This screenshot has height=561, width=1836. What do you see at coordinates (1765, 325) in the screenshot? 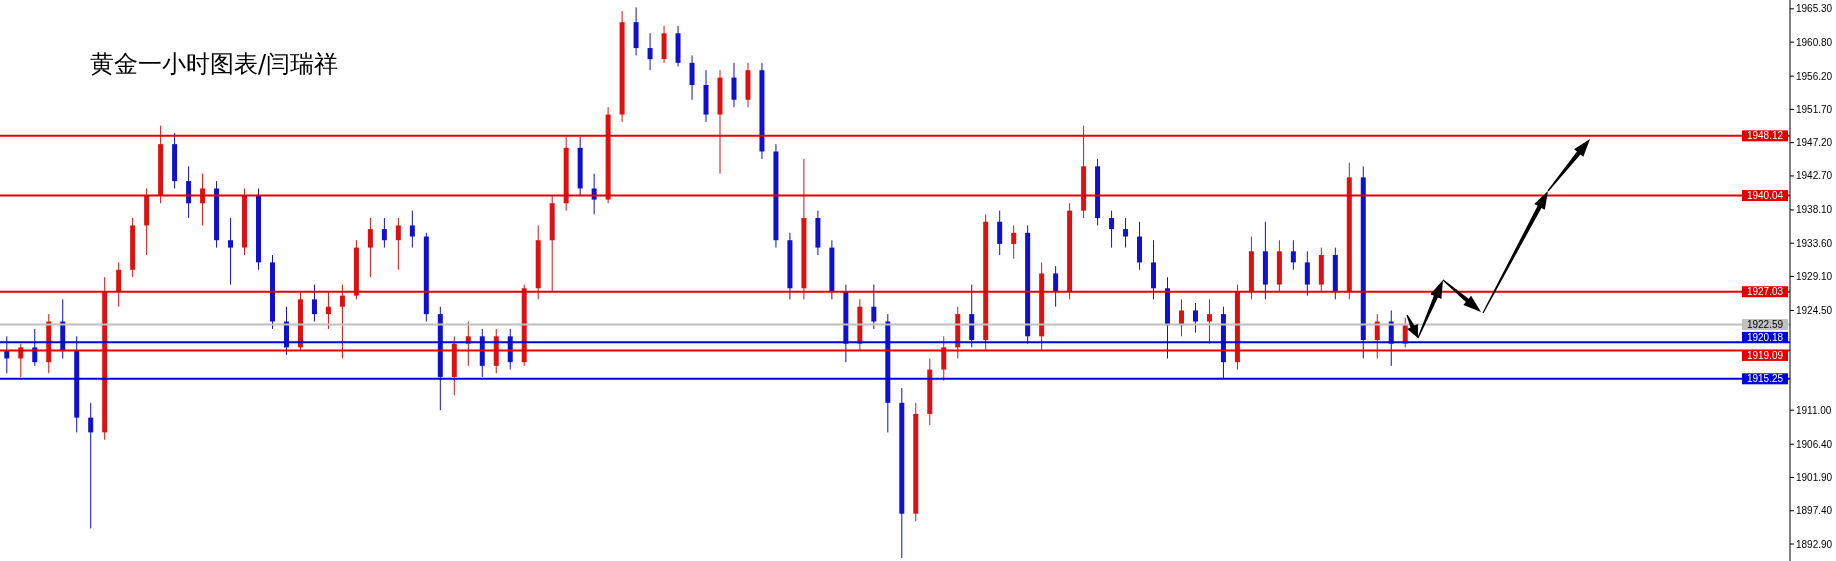
I see `ref-line-label: 1922.59` at bounding box center [1765, 325].